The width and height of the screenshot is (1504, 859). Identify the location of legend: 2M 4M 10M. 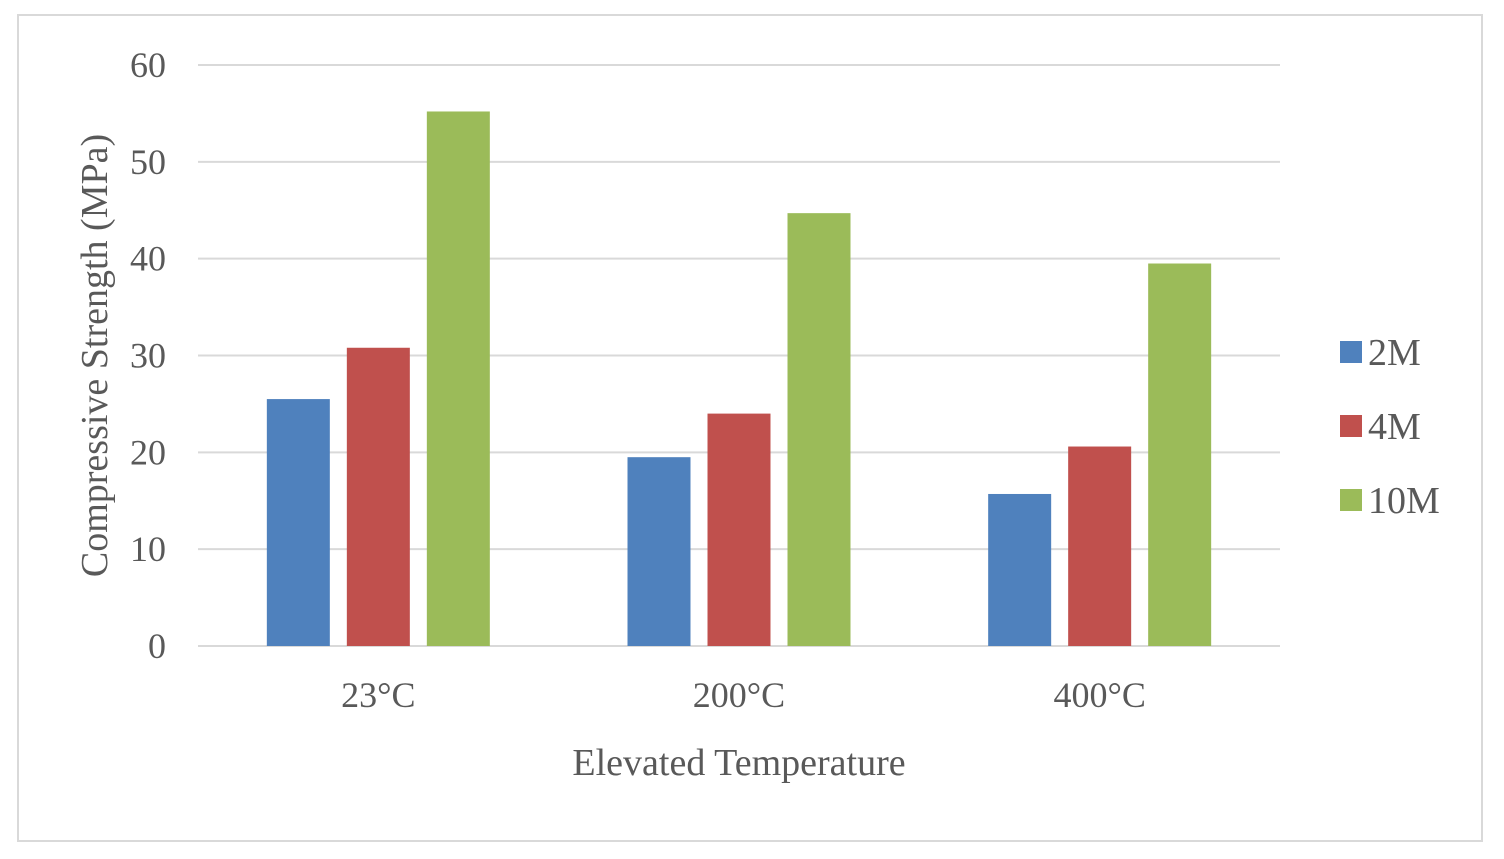
(1390, 427).